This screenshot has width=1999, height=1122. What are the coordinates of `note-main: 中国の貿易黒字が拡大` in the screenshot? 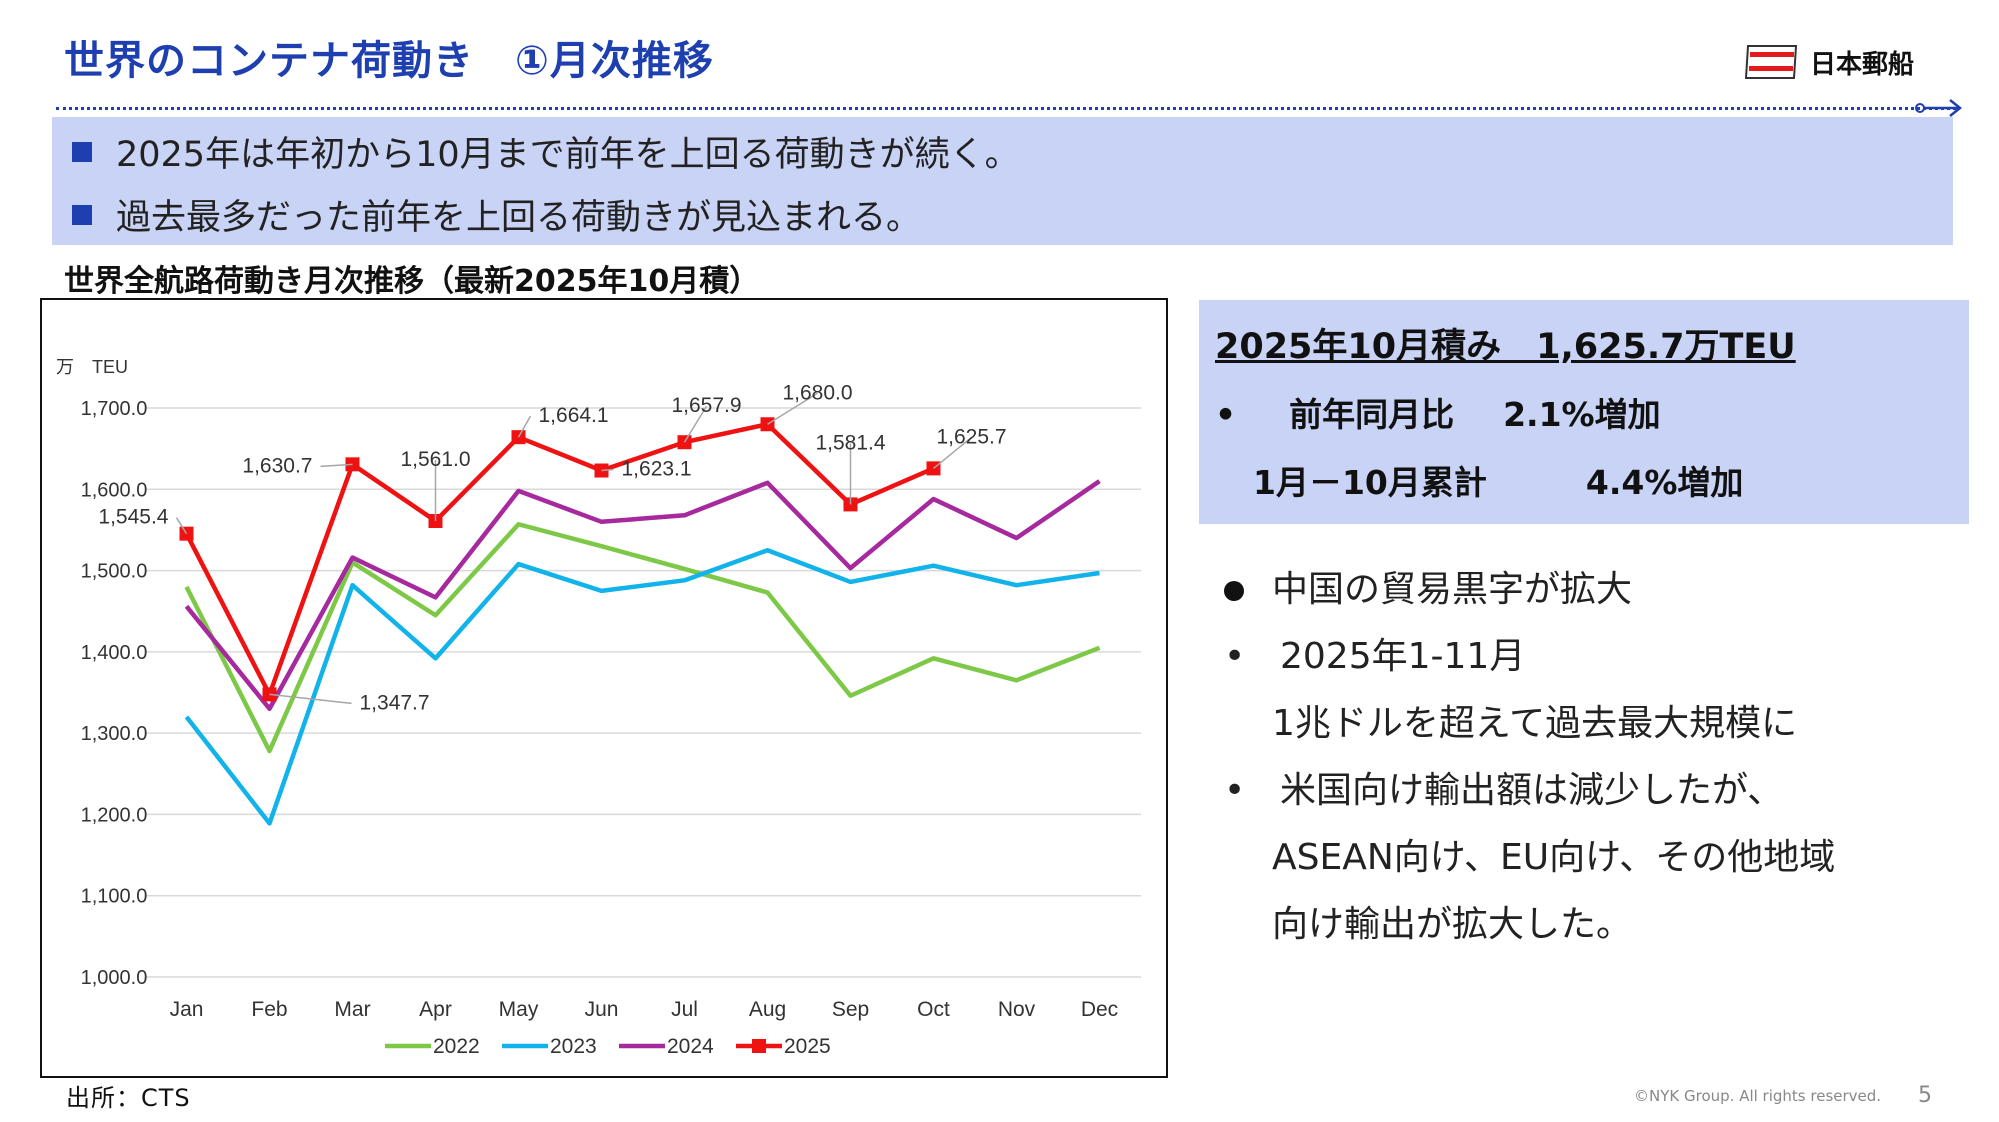 It's located at (1428, 586).